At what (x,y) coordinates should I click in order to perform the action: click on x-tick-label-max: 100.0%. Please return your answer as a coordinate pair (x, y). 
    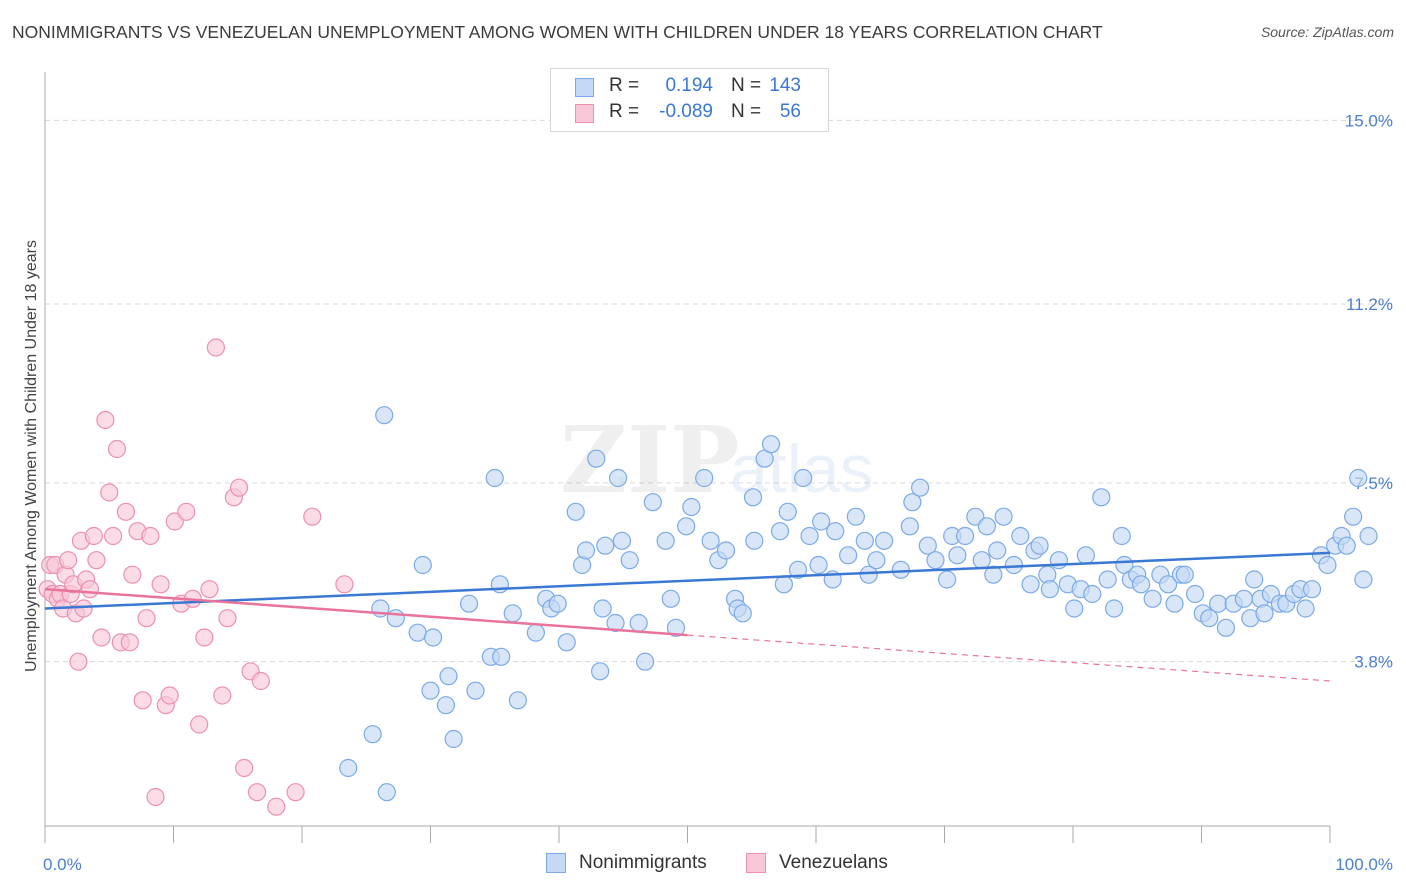
    Looking at the image, I should click on (1364, 864).